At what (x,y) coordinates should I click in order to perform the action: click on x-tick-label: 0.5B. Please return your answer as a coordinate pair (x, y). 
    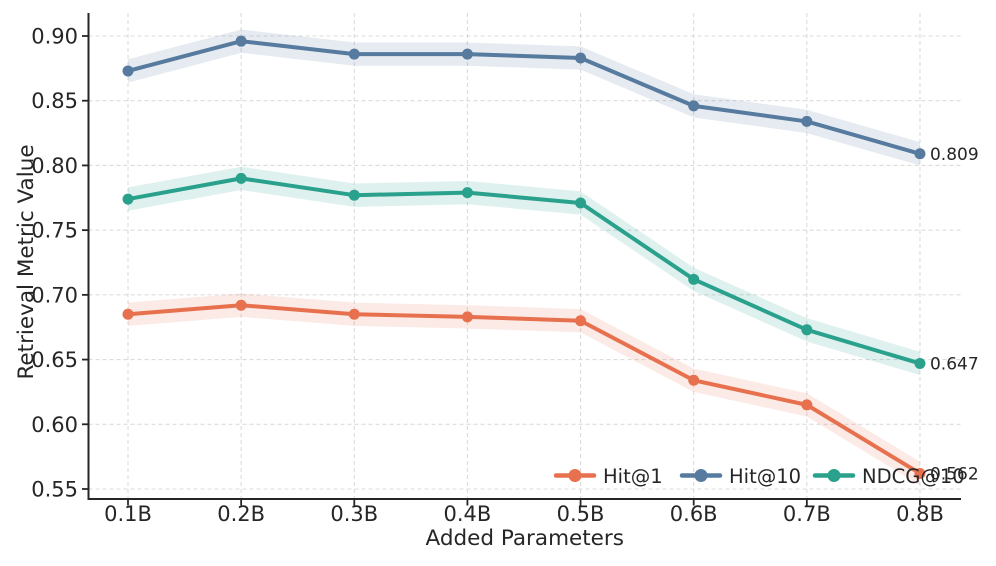
    Looking at the image, I should click on (581, 514).